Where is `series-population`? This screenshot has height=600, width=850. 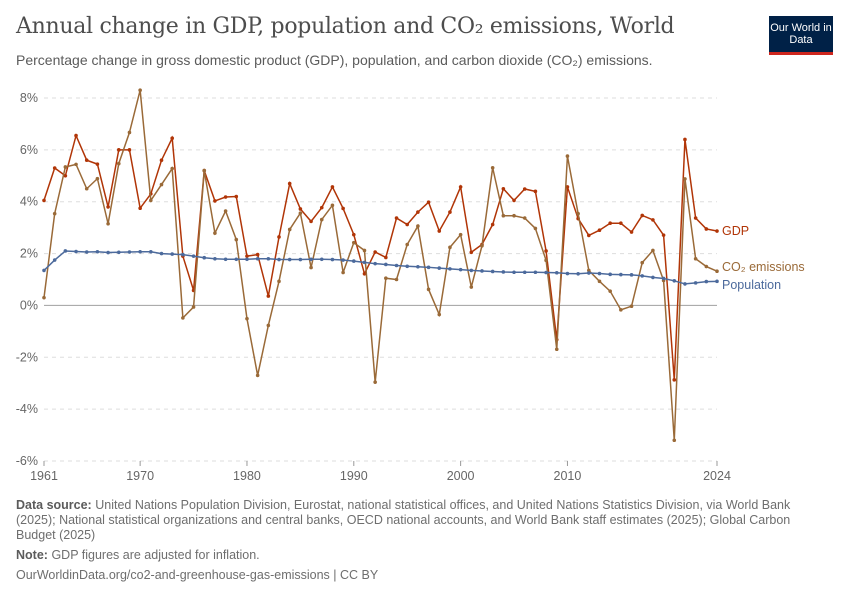
series-population is located at coordinates (380, 267).